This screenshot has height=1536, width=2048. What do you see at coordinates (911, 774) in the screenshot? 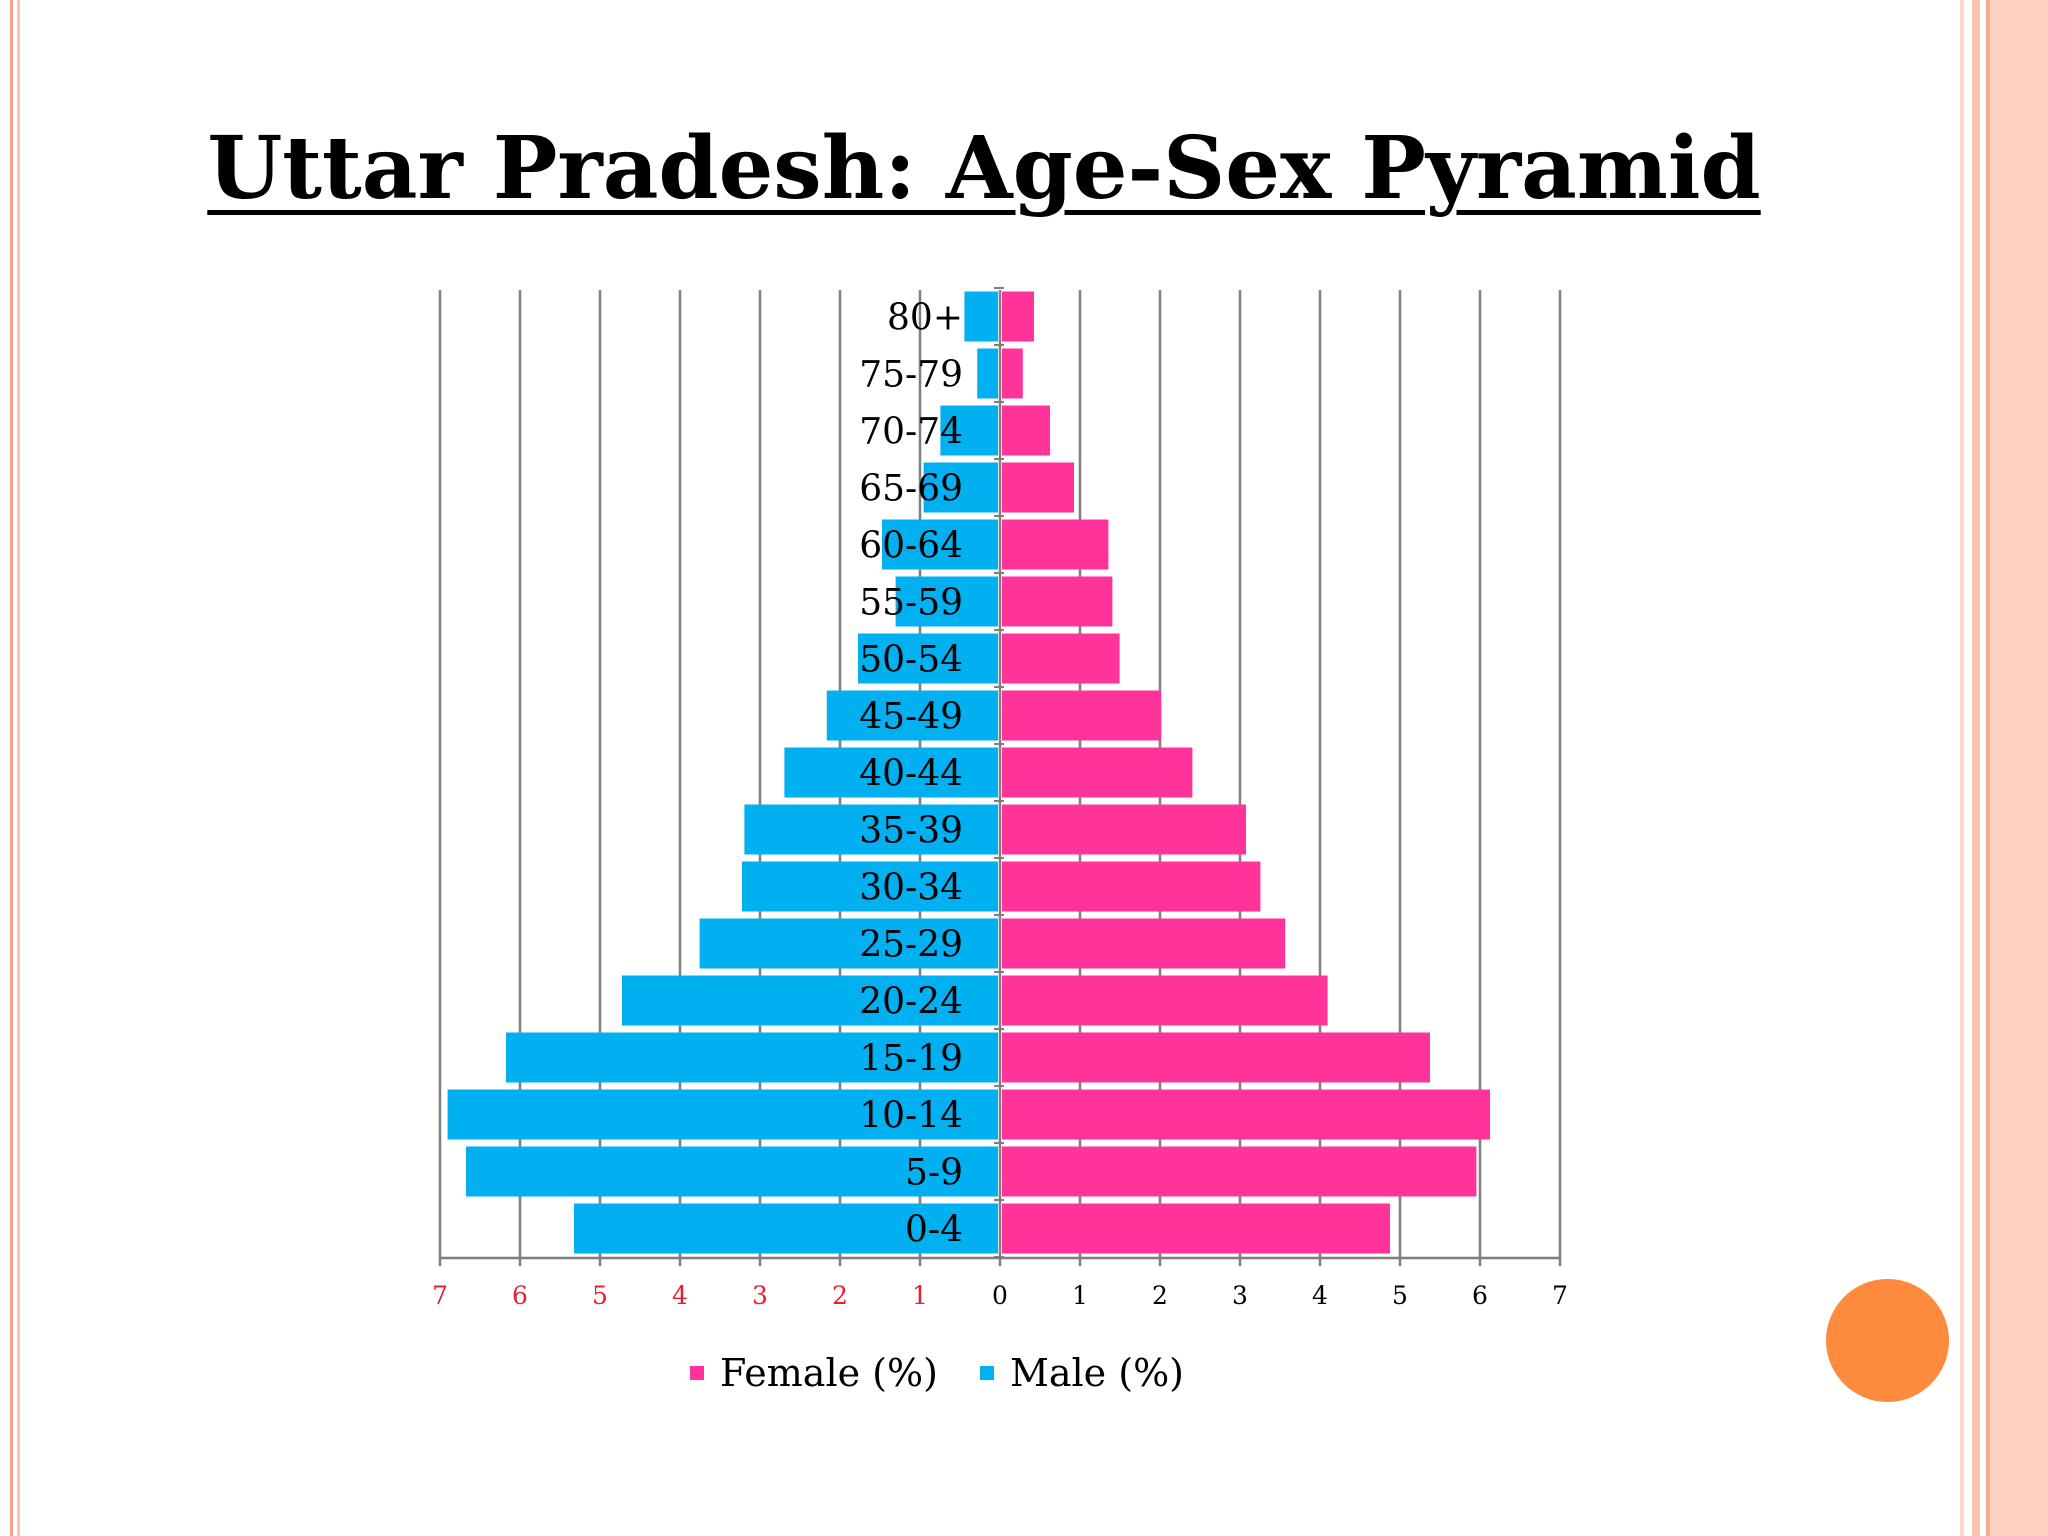
I see `category-label: 40-44` at bounding box center [911, 774].